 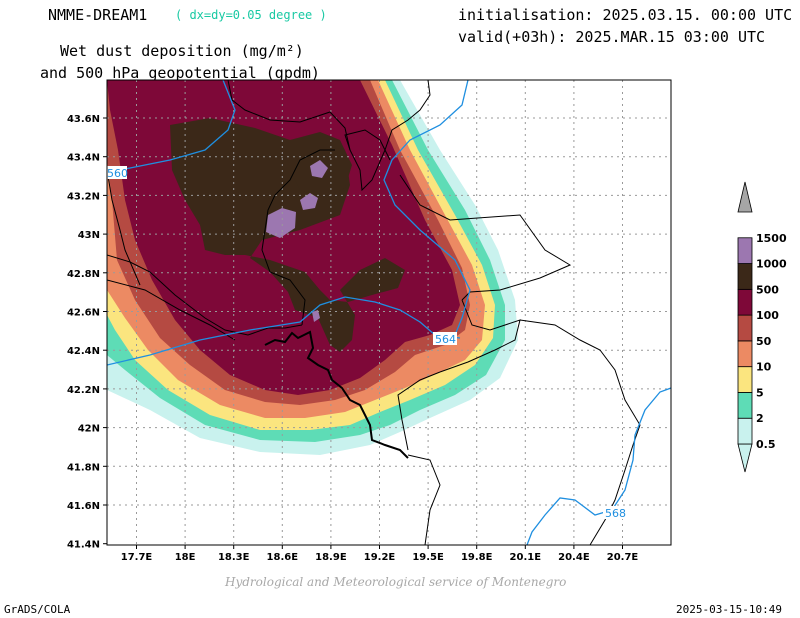 What do you see at coordinates (83, 196) in the screenshot?
I see `lat-label: 43.2N` at bounding box center [83, 196].